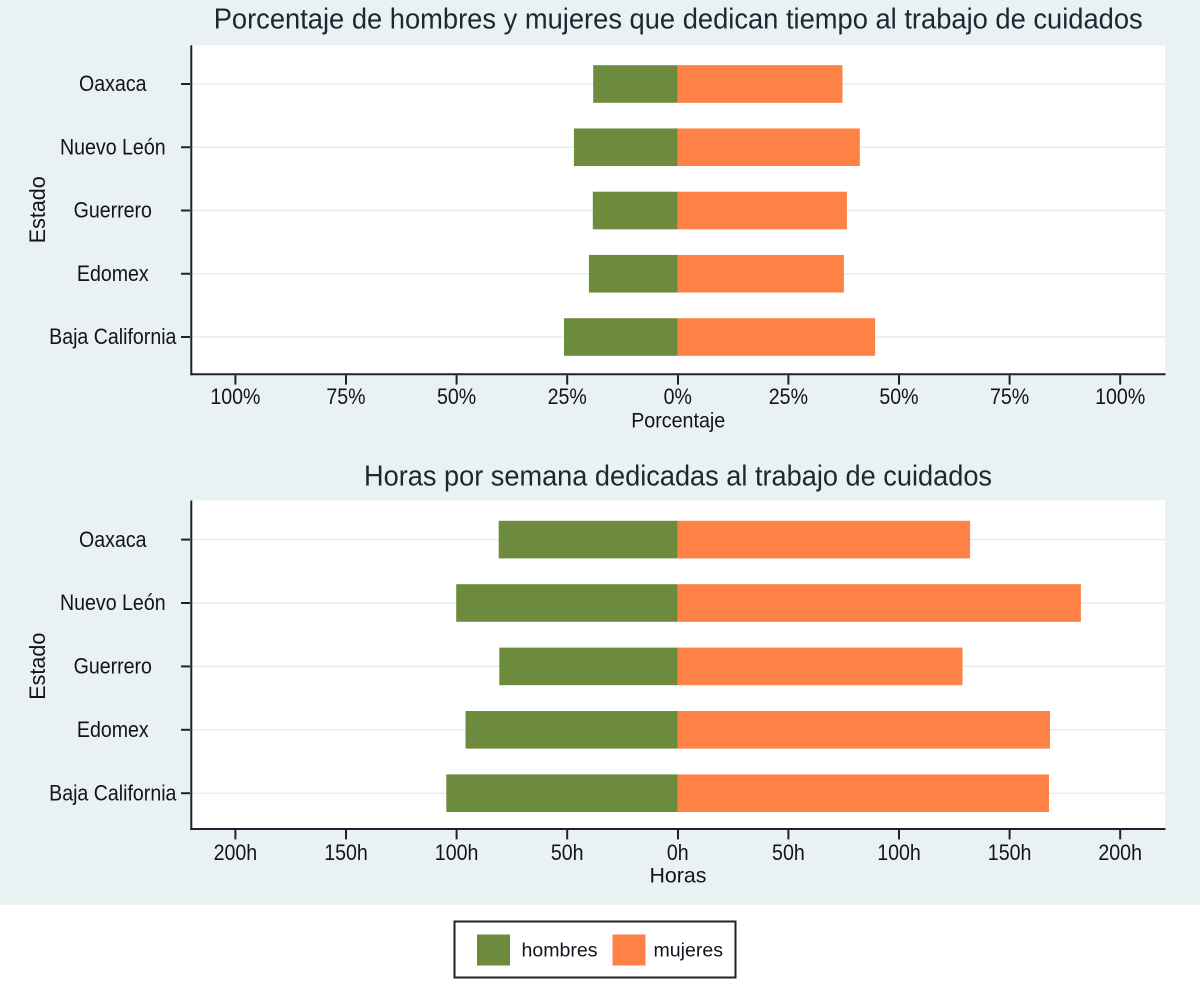 Image resolution: width=1200 pixels, height=990 pixels. What do you see at coordinates (689, 950) in the screenshot?
I see `svg-text: mujeres` at bounding box center [689, 950].